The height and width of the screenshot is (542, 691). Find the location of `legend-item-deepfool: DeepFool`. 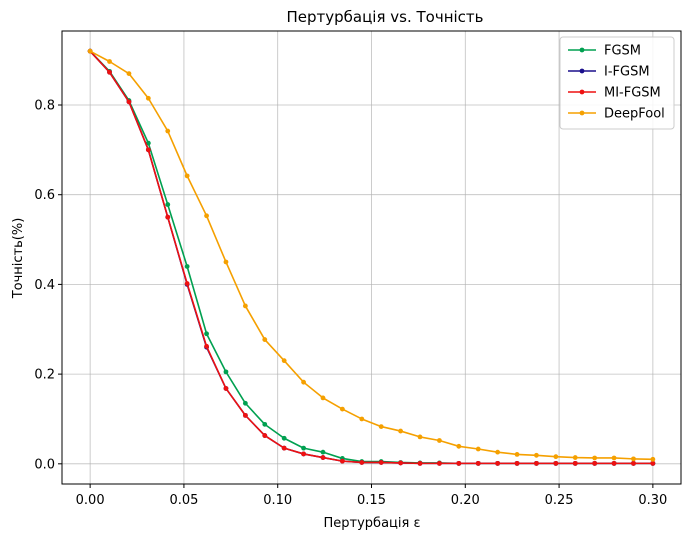

legend-item-deepfool: DeepFool is located at coordinates (616, 114).